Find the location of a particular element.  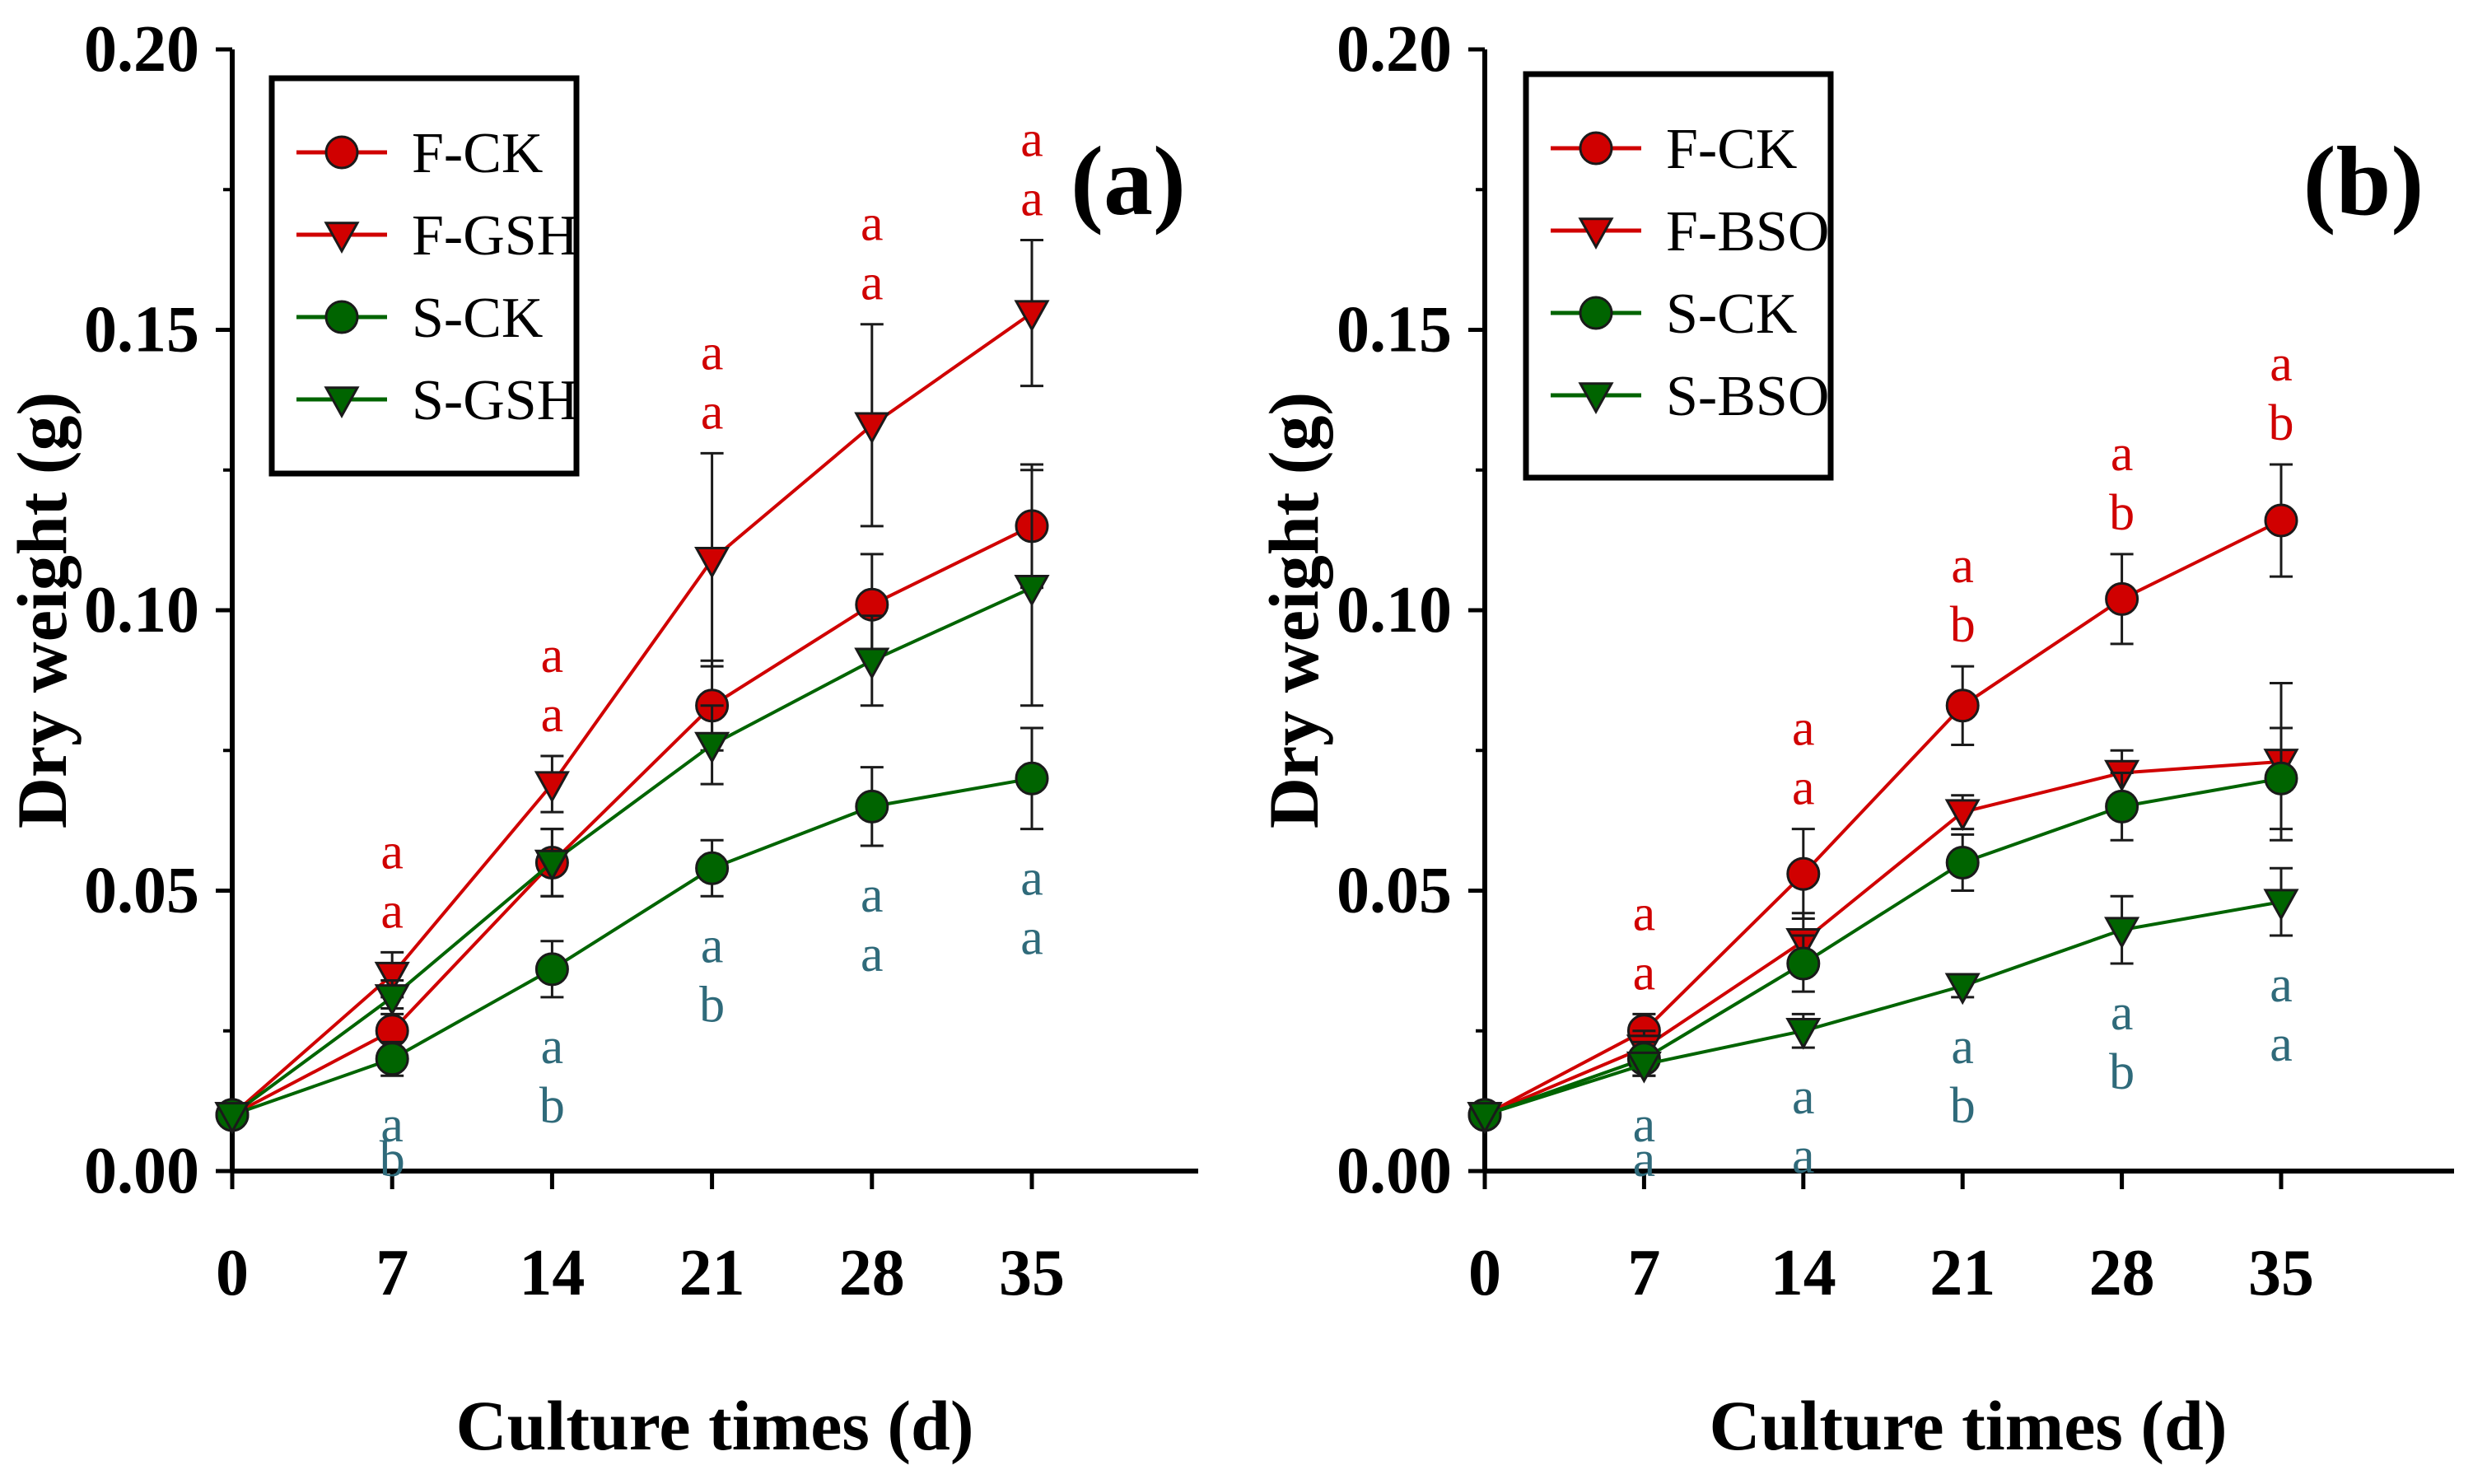

series-s-ck is located at coordinates (632, 929).